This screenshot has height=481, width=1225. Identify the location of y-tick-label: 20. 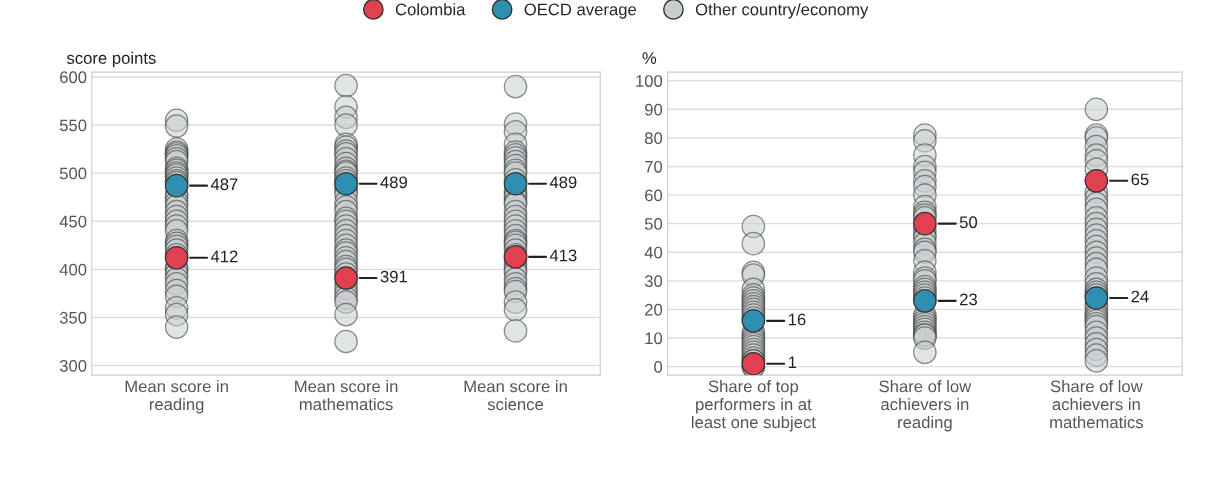
(654, 309).